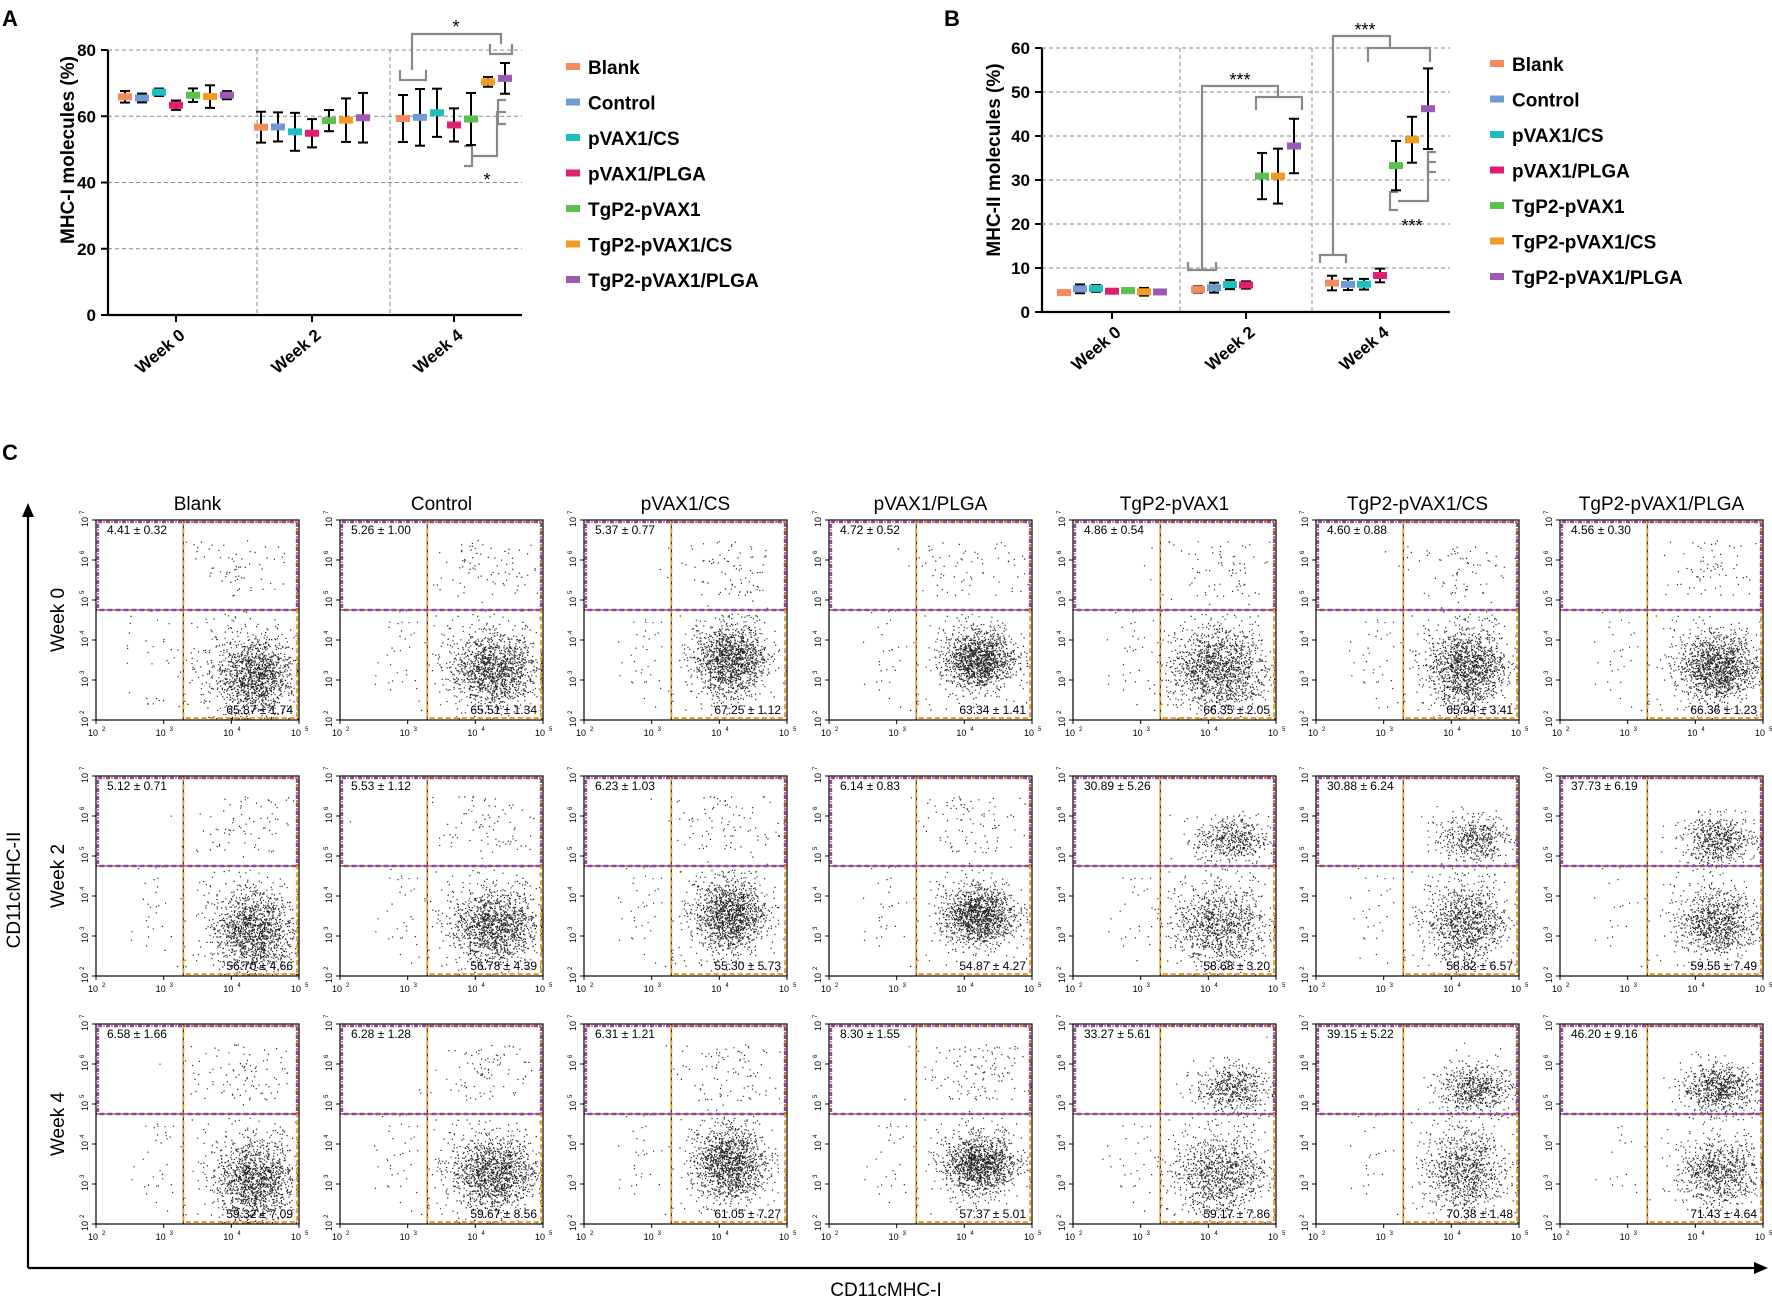 Image resolution: width=1772 pixels, height=1299 pixels. Describe the element at coordinates (1364, 348) in the screenshot. I see `category-label: Week 4` at that location.